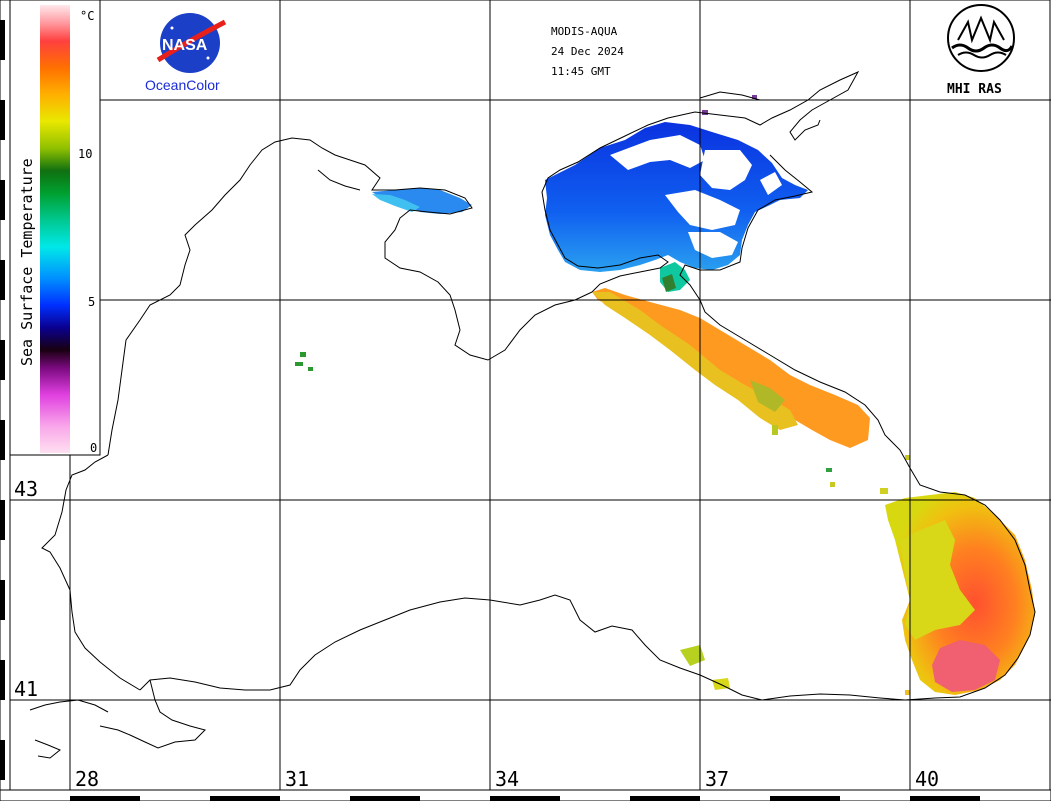 The width and height of the screenshot is (1051, 801). I want to click on sst-caucasus-green, so click(767, 396).